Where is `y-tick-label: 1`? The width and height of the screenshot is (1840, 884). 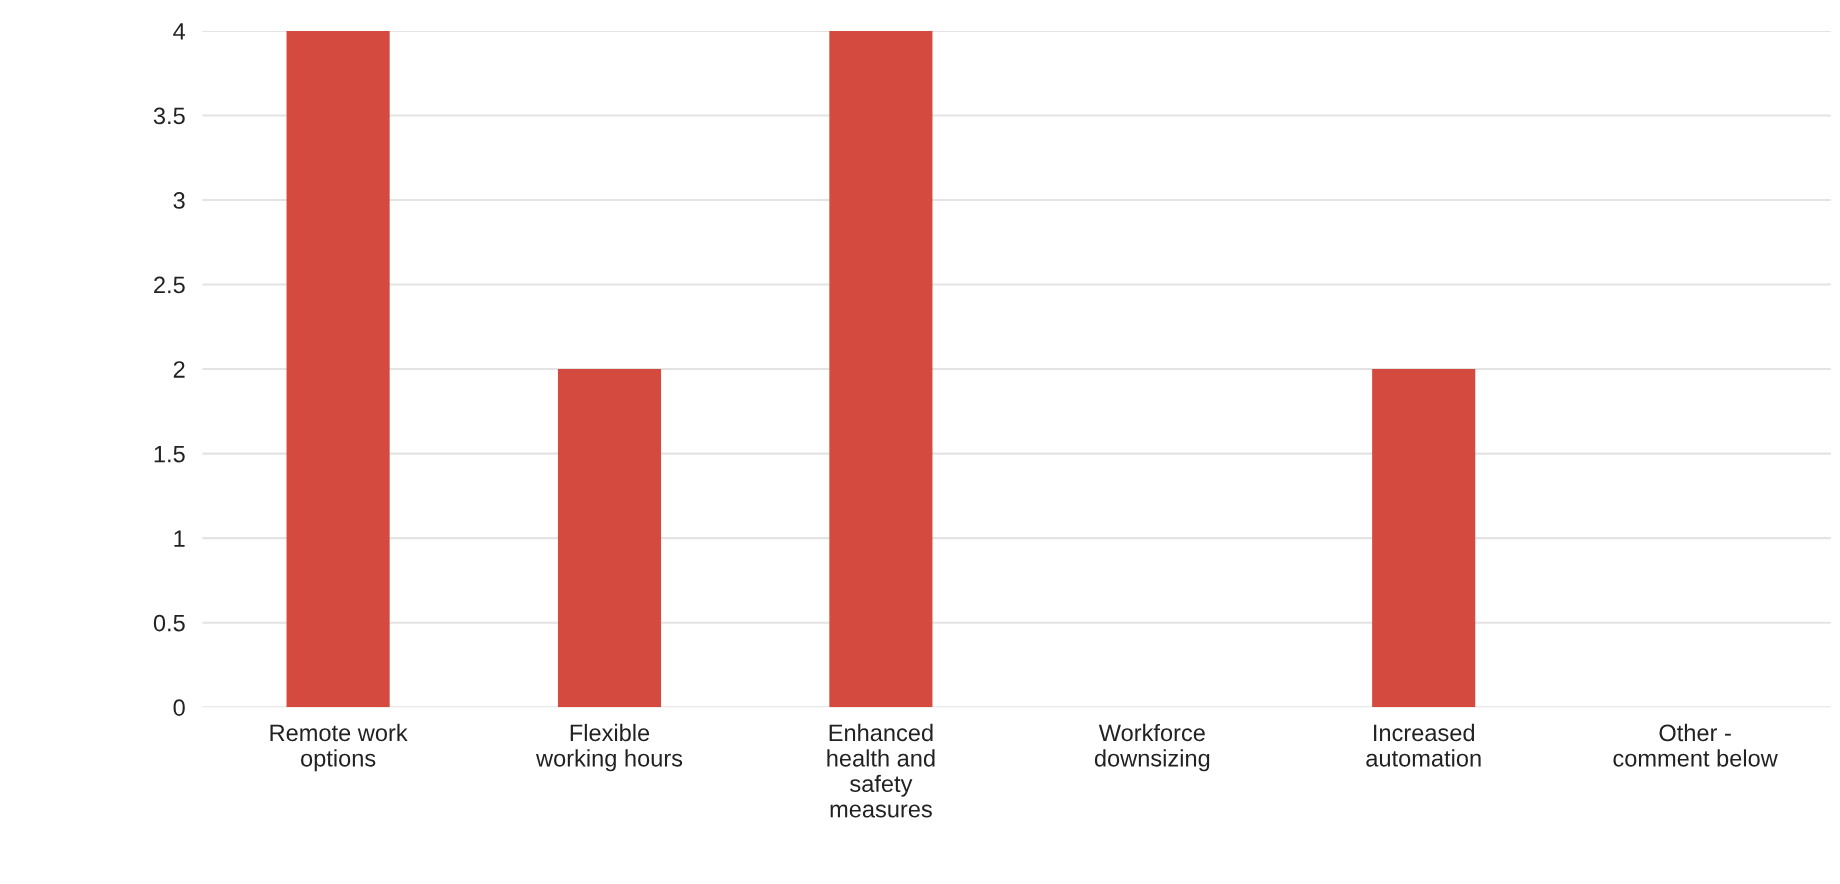
y-tick-label: 1 is located at coordinates (179, 538).